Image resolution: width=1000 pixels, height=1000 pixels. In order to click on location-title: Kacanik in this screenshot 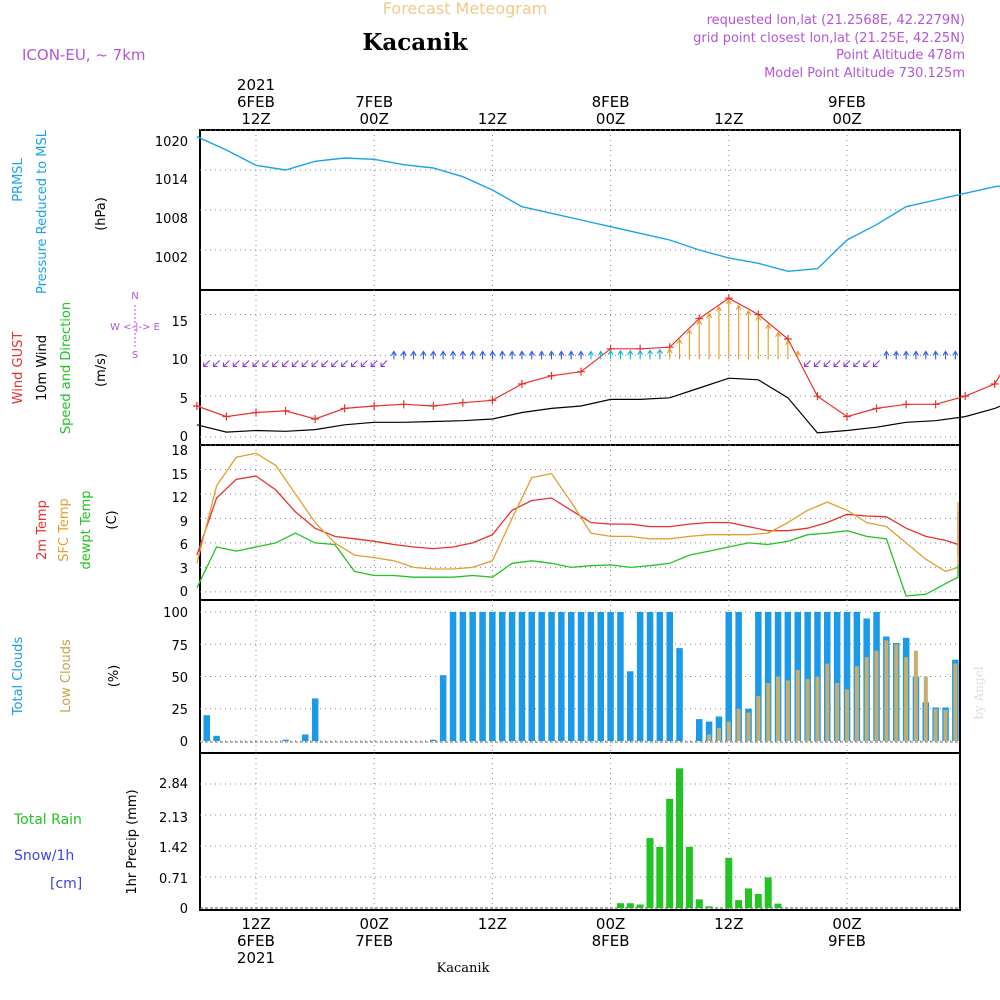, I will do `click(415, 42)`.